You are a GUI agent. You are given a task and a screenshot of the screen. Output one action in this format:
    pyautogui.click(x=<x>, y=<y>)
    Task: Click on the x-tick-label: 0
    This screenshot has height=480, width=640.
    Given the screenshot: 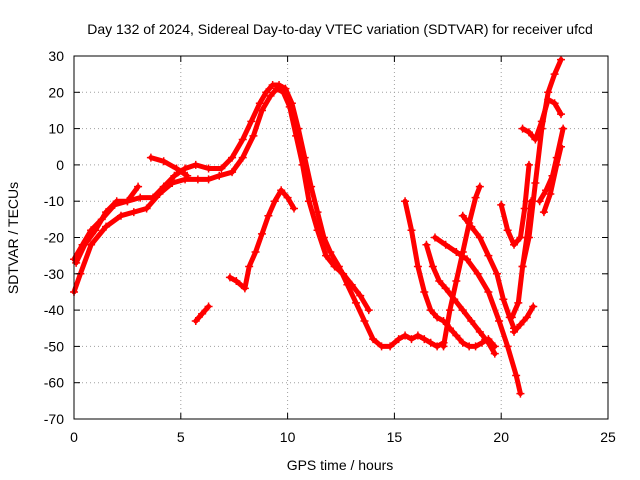 What is the action you would take?
    pyautogui.click(x=74, y=437)
    